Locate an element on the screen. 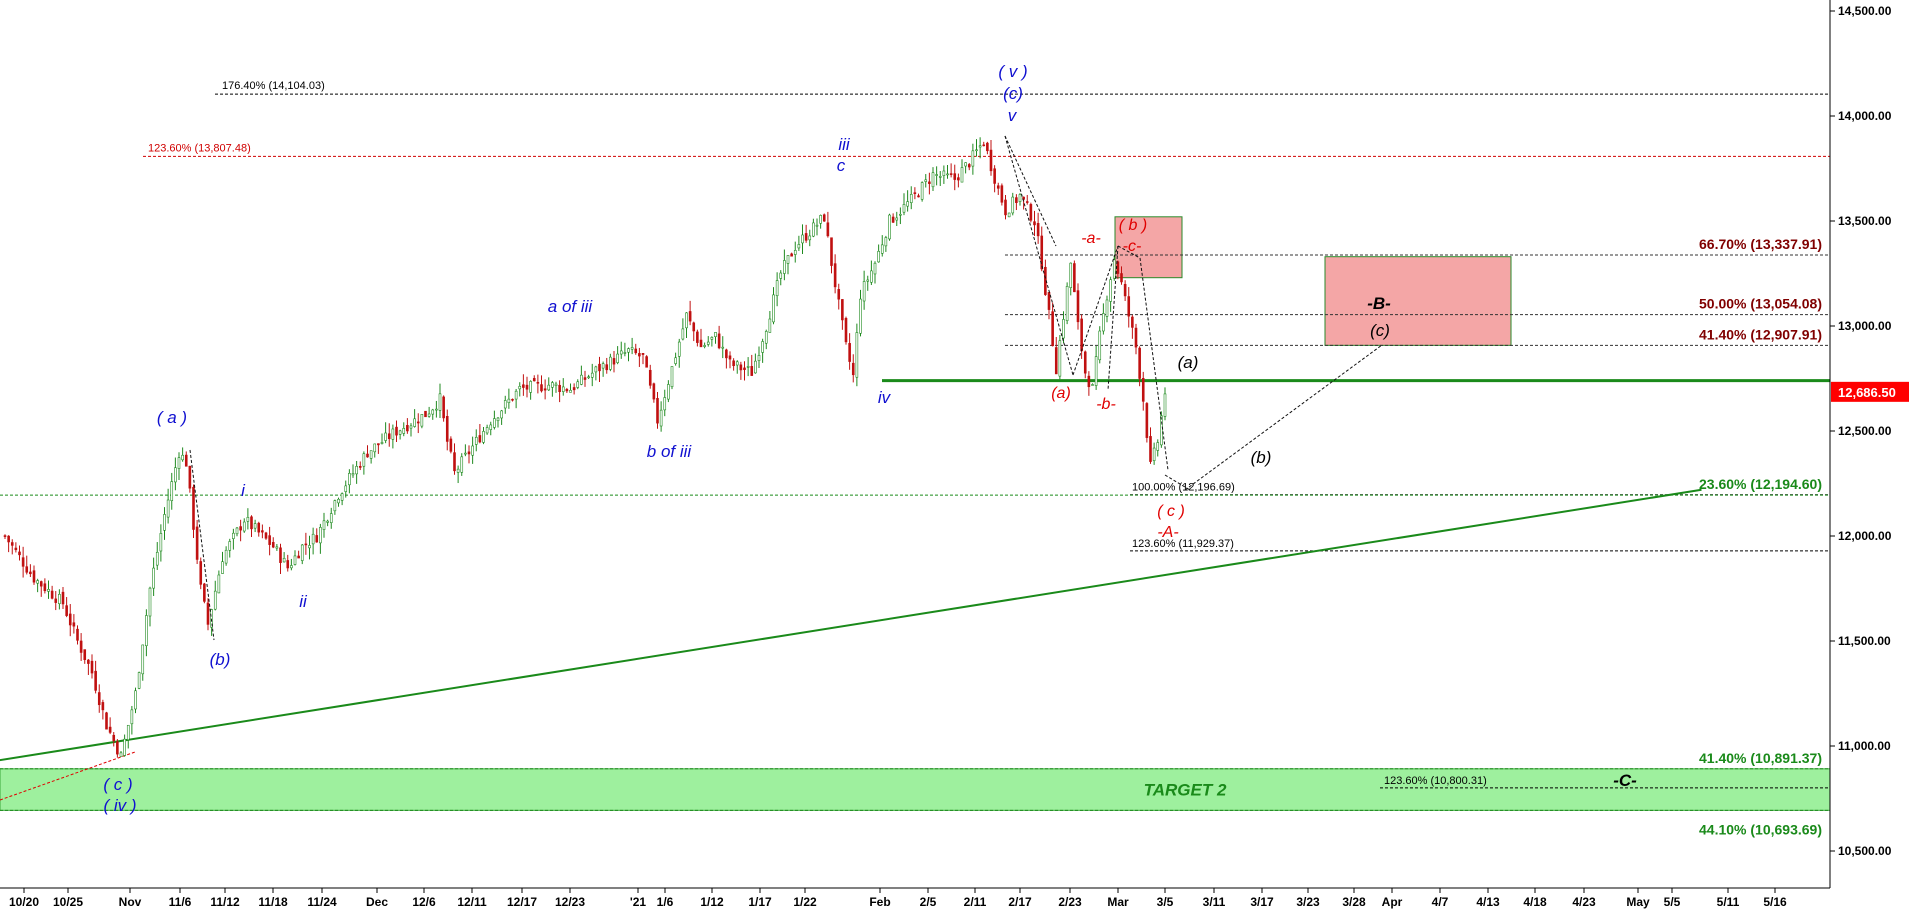 This screenshot has width=1909, height=917. fib-level-label: 66.70% (13,337.91) is located at coordinates (1760, 244).